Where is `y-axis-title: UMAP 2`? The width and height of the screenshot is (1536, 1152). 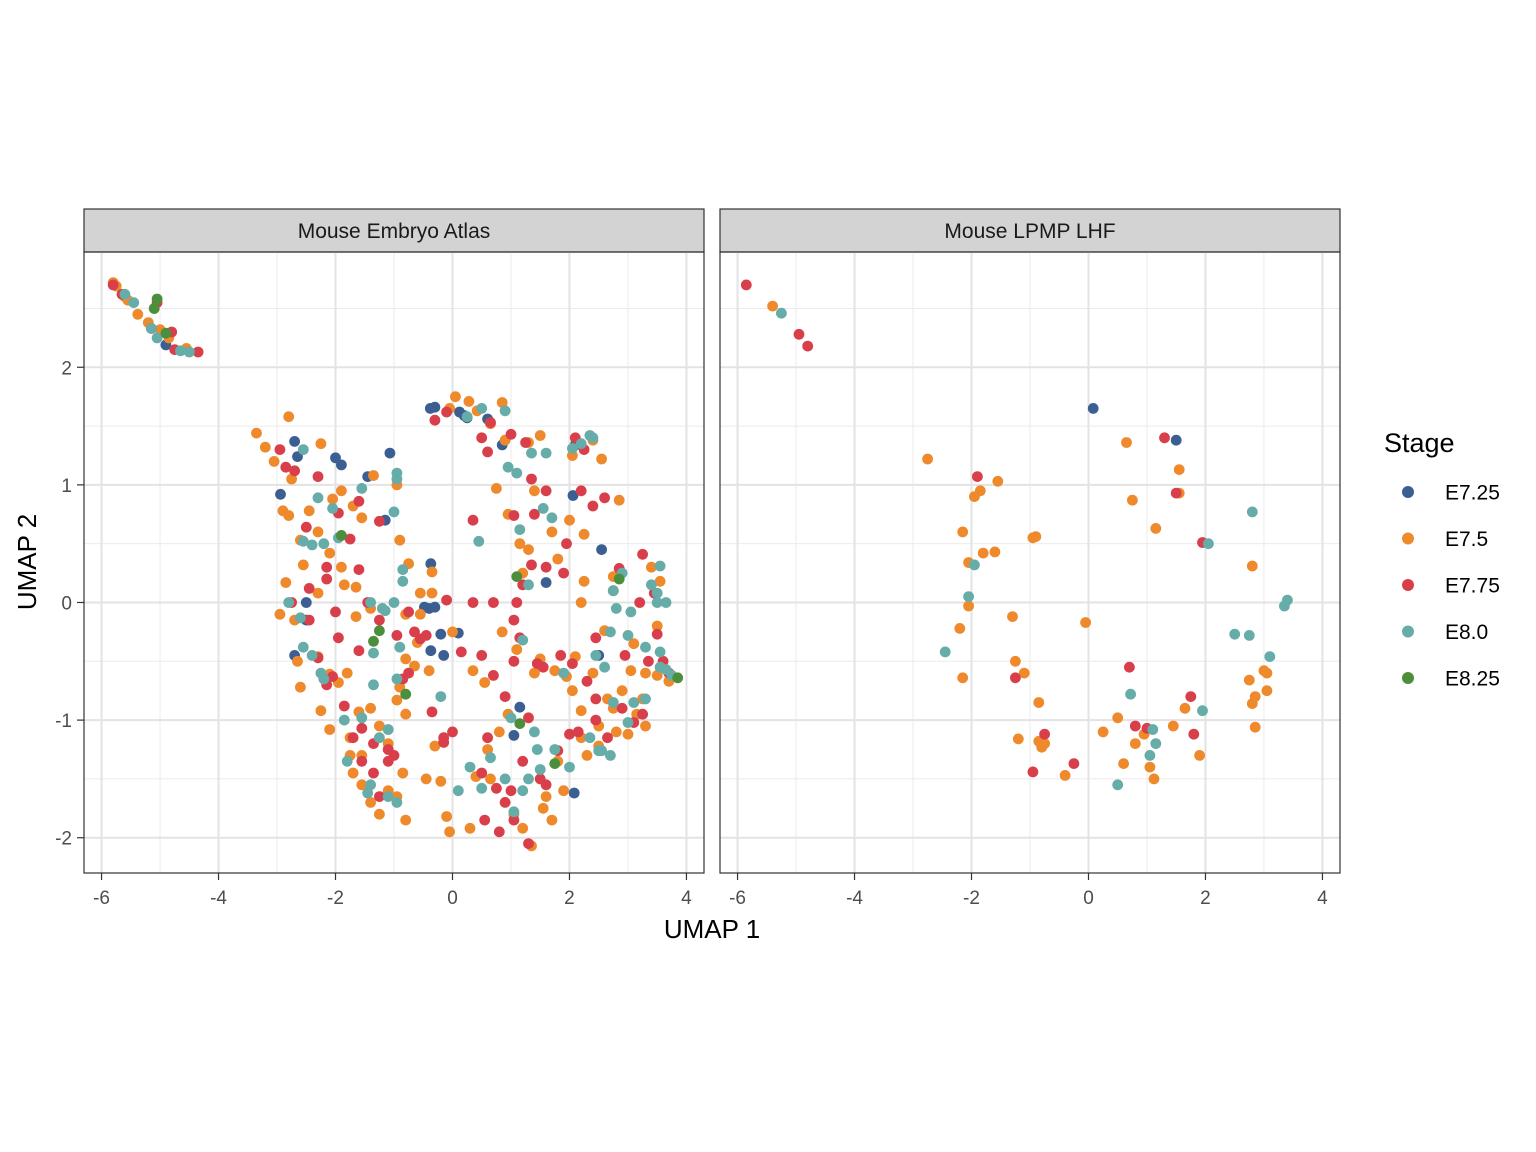
y-axis-title: UMAP 2 is located at coordinates (27, 562).